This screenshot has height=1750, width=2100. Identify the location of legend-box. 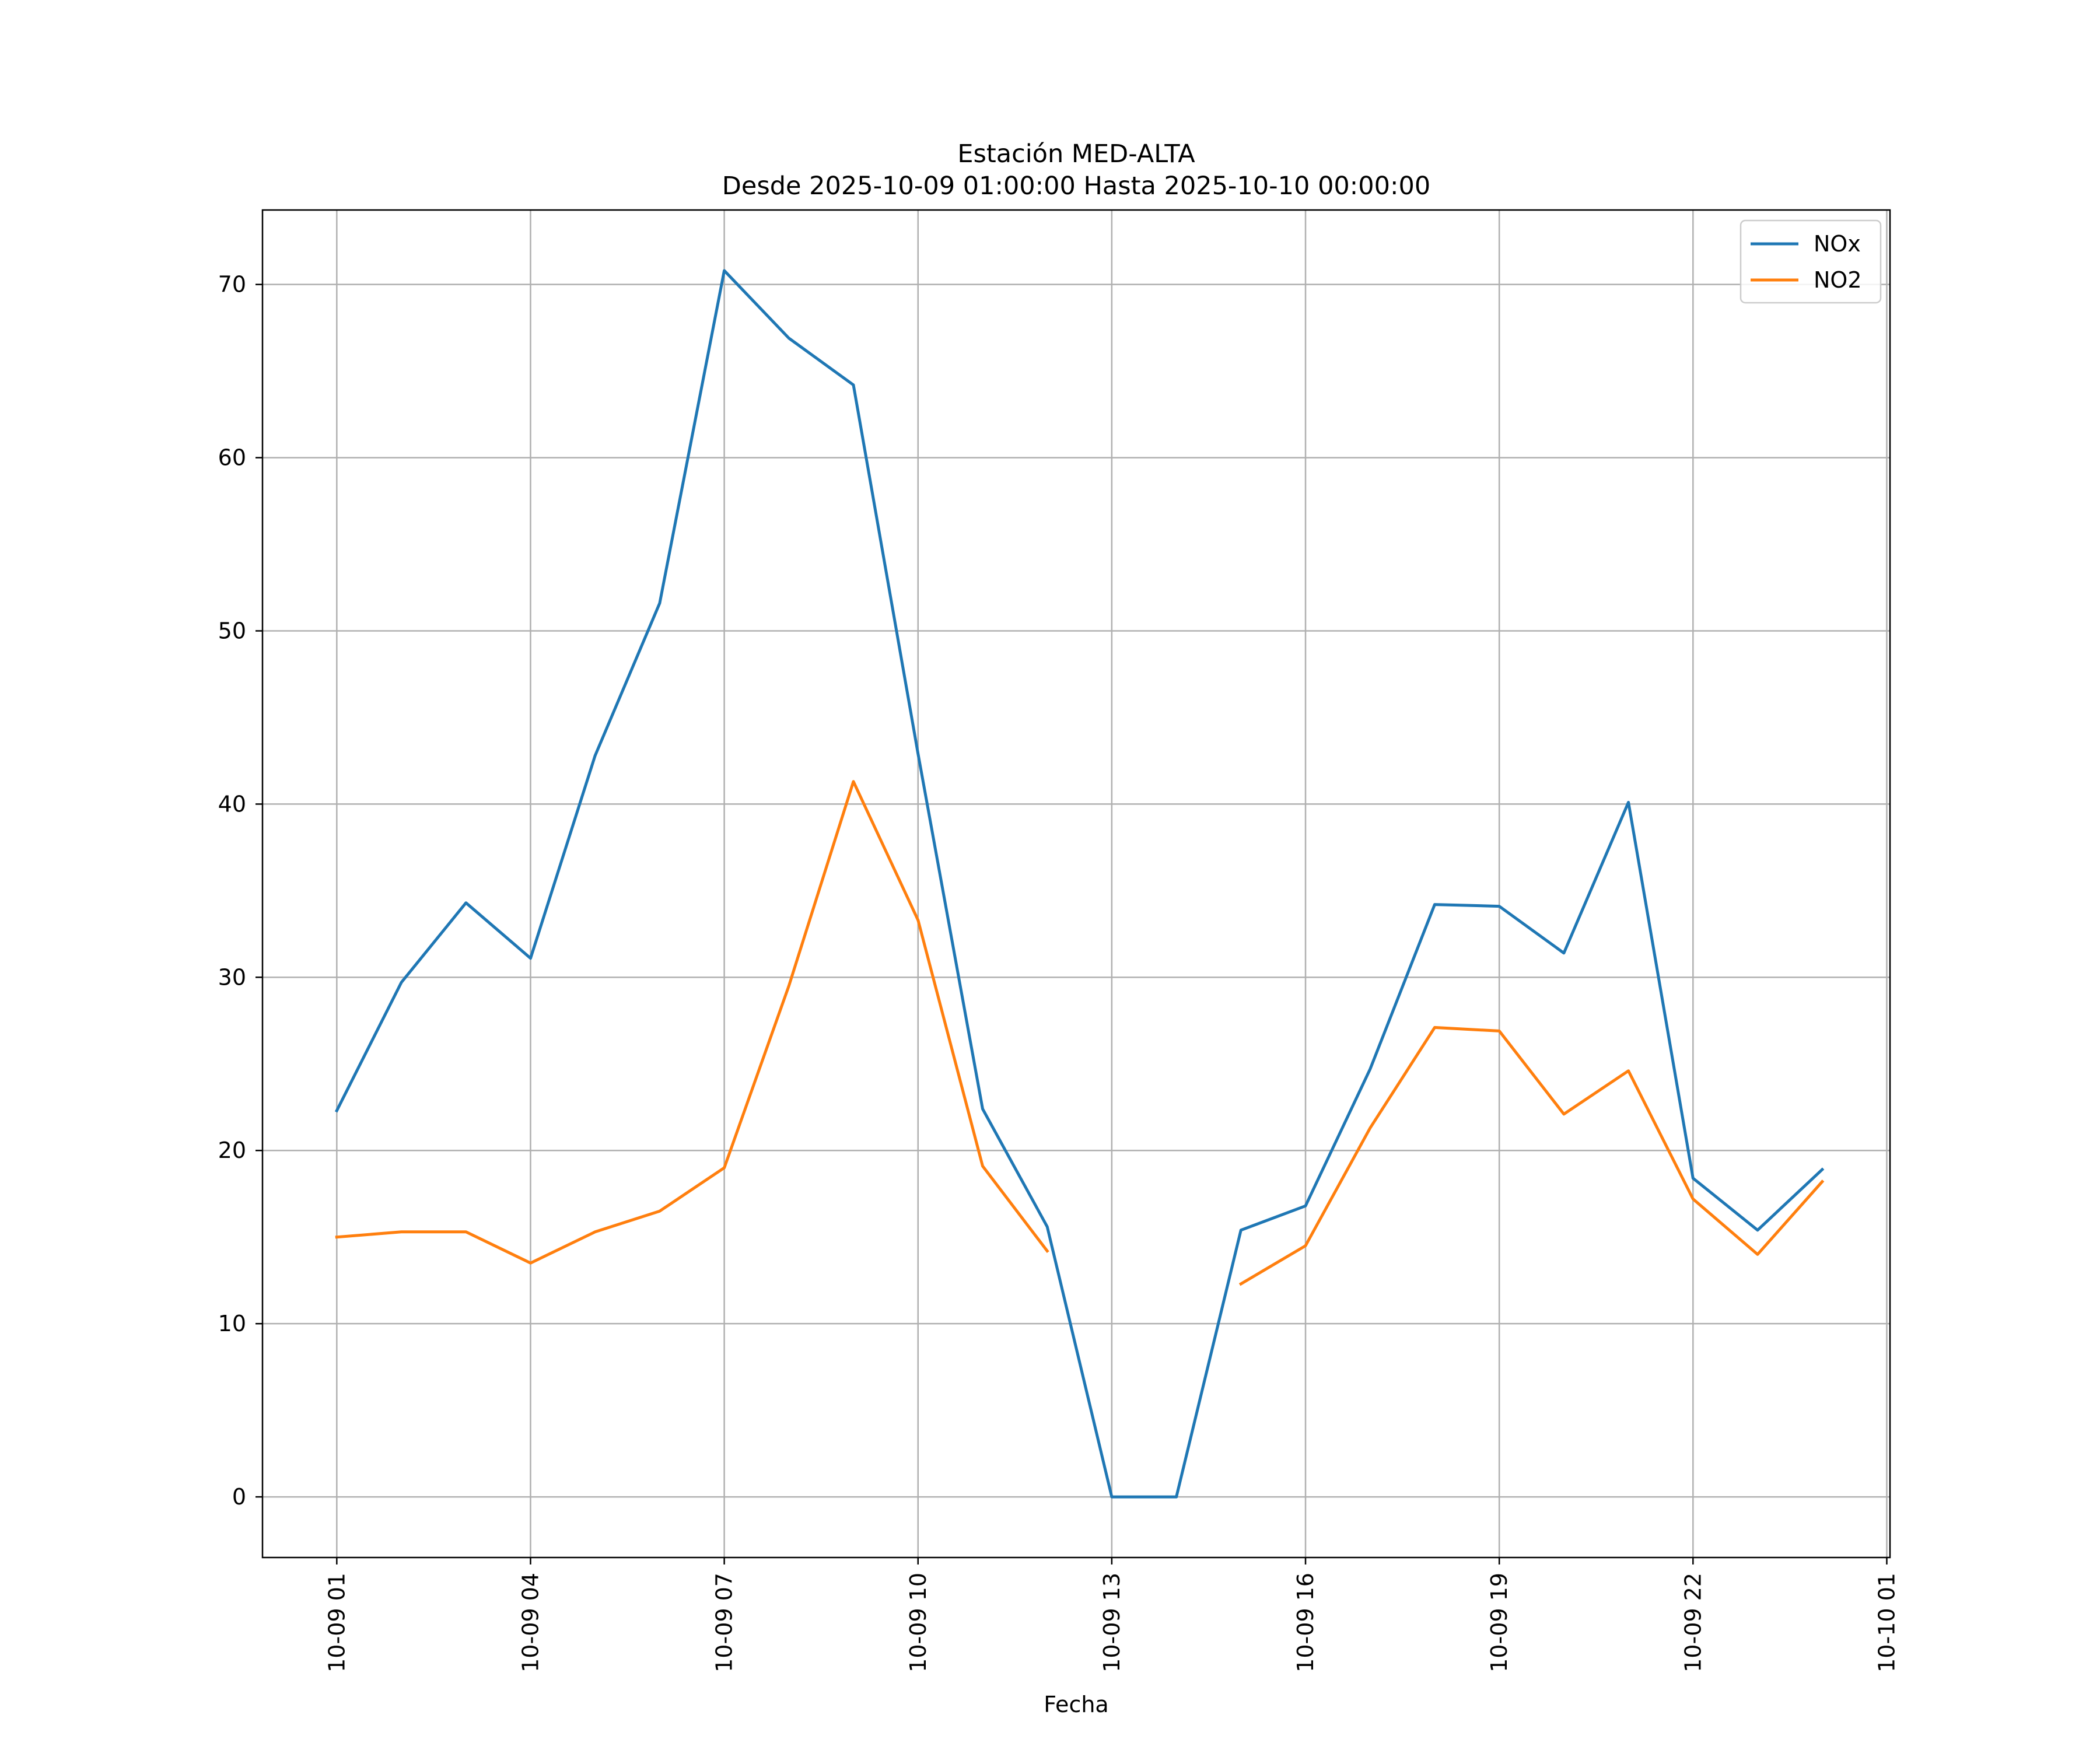
(1811, 261).